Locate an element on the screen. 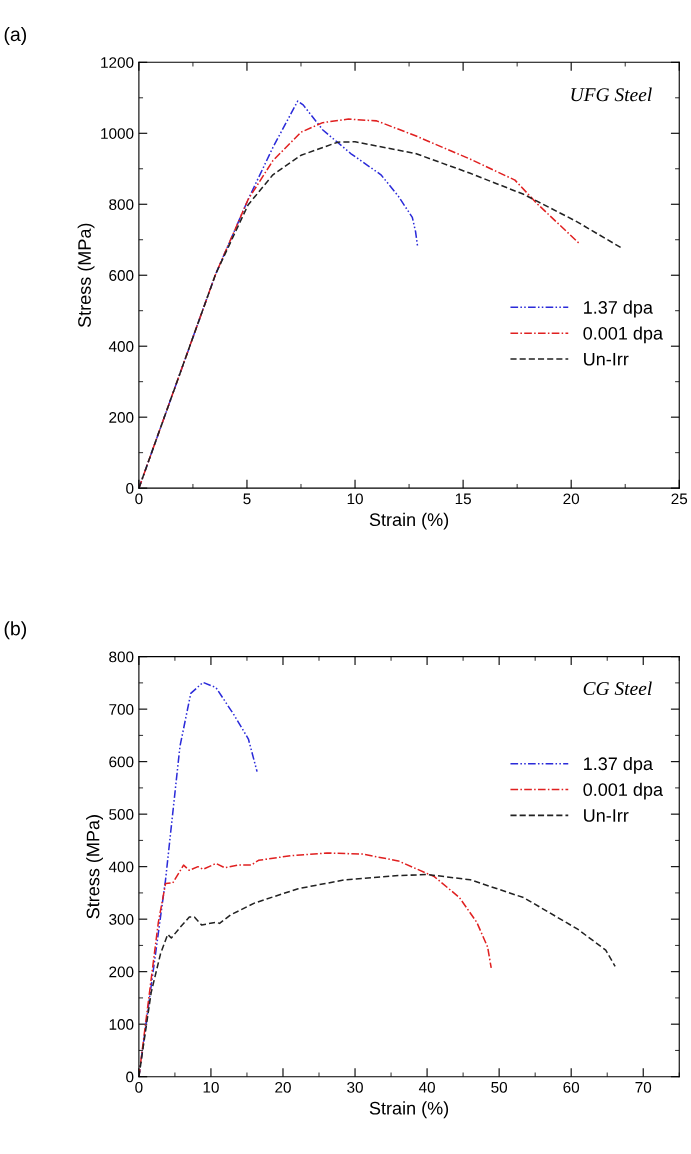  x-tick-label: 60 is located at coordinates (571, 1087).